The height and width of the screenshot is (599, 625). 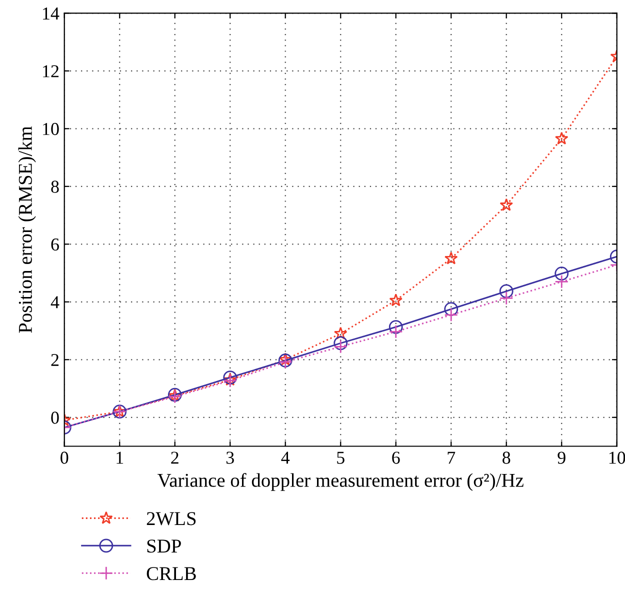 What do you see at coordinates (340, 458) in the screenshot?
I see `x-tick-label: 5` at bounding box center [340, 458].